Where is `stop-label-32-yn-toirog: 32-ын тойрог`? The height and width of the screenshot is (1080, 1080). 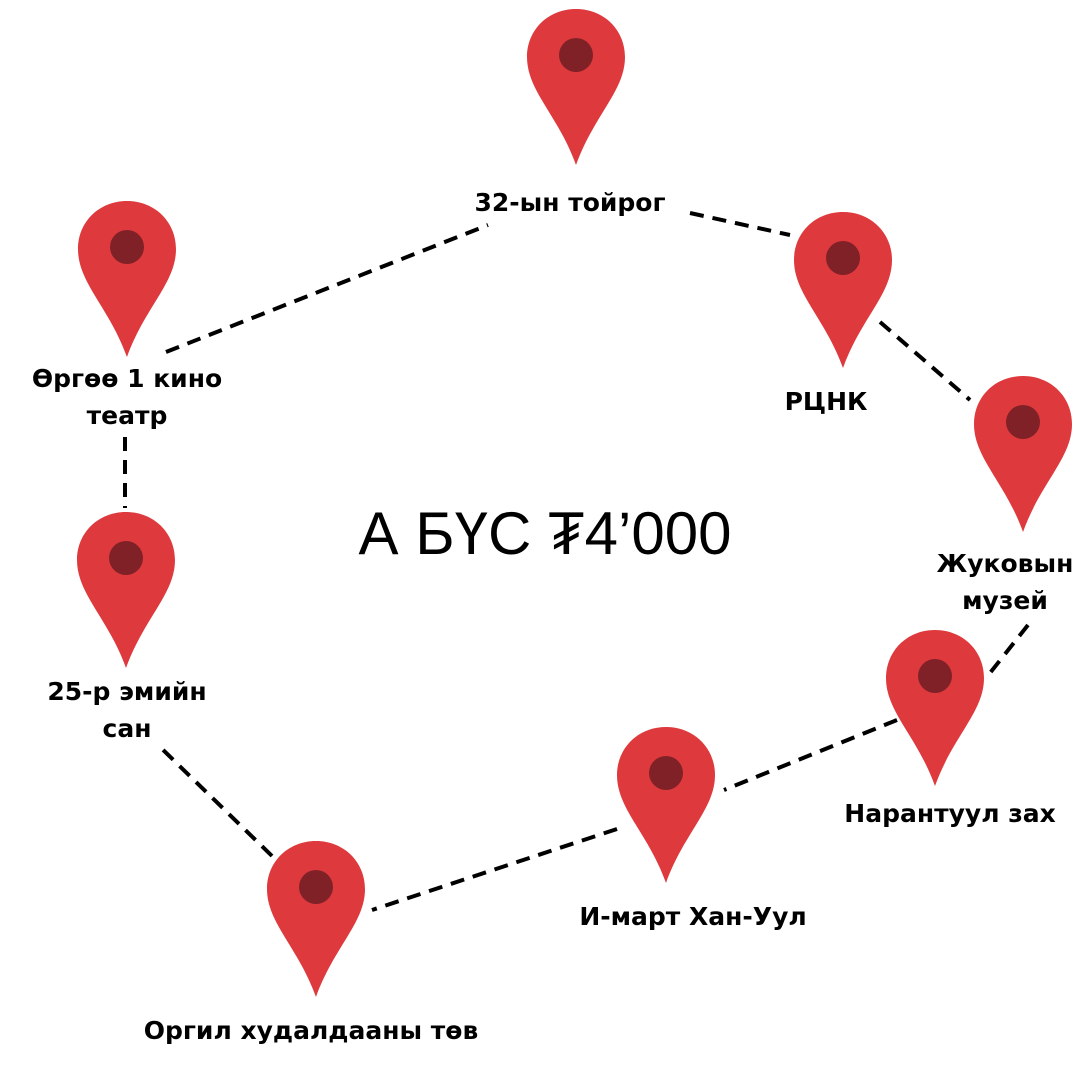
stop-label-32-yn-toirog: 32-ын тойрог is located at coordinates (569, 202).